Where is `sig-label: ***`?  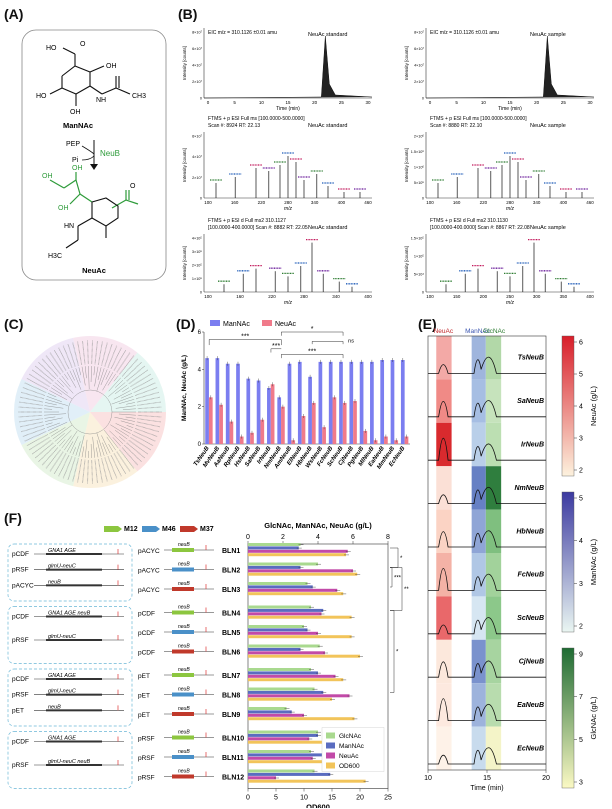 sig-label: *** is located at coordinates (245, 337).